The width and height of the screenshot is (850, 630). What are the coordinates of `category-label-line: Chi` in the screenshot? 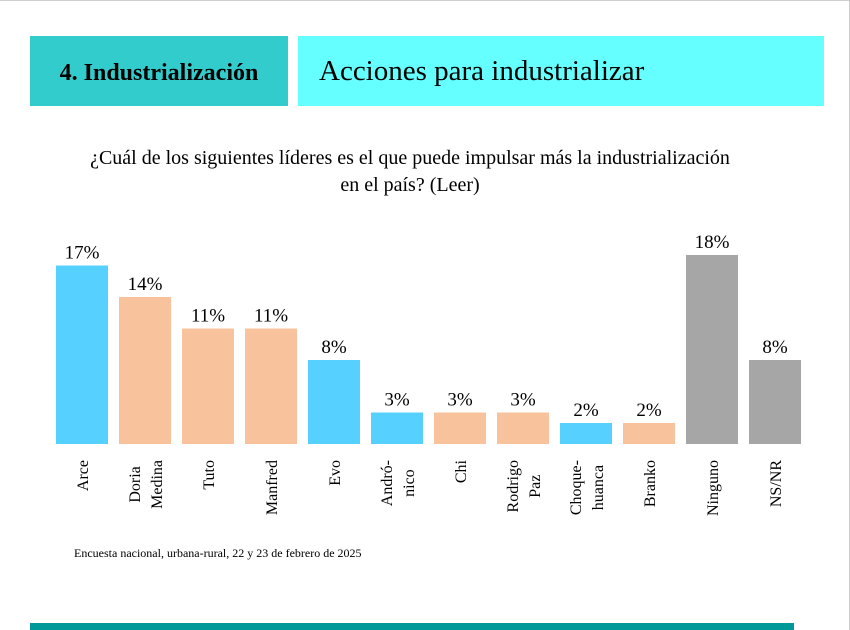 It's located at (461, 471).